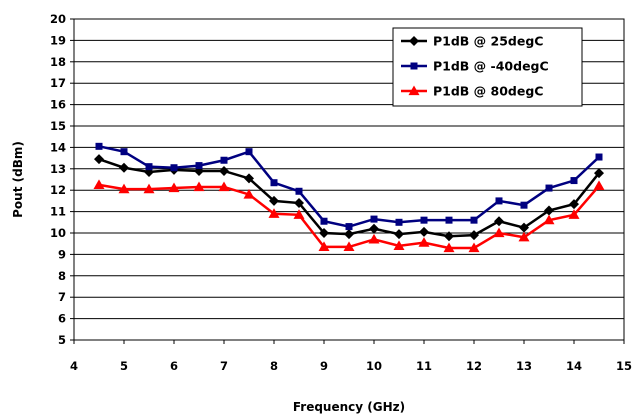 This screenshot has width=640, height=419. I want to click on y-tick-label: 20, so click(58, 19).